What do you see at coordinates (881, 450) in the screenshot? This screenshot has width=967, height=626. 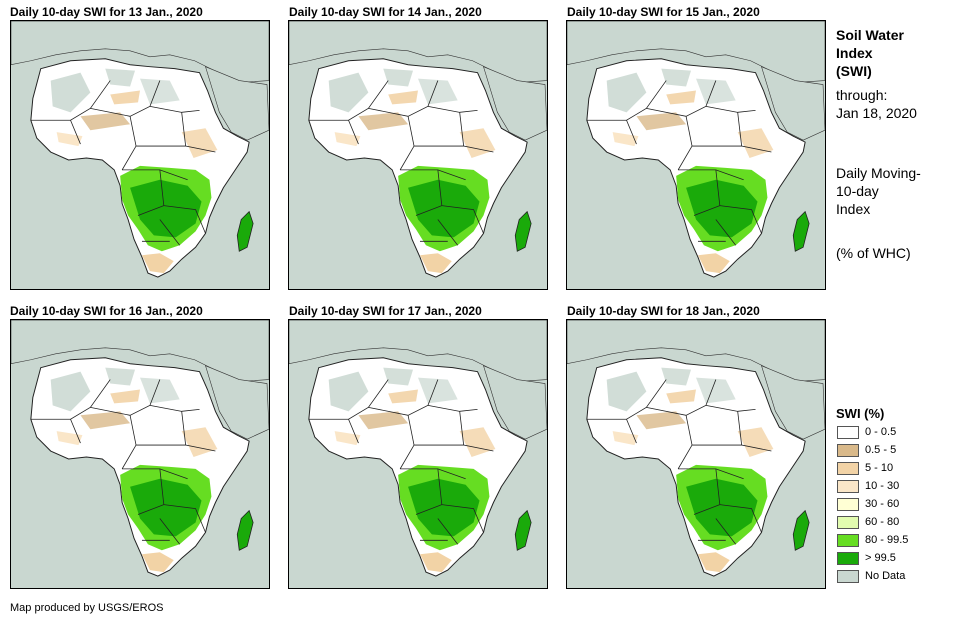 I see `legend-label: 0.5 - 5` at bounding box center [881, 450].